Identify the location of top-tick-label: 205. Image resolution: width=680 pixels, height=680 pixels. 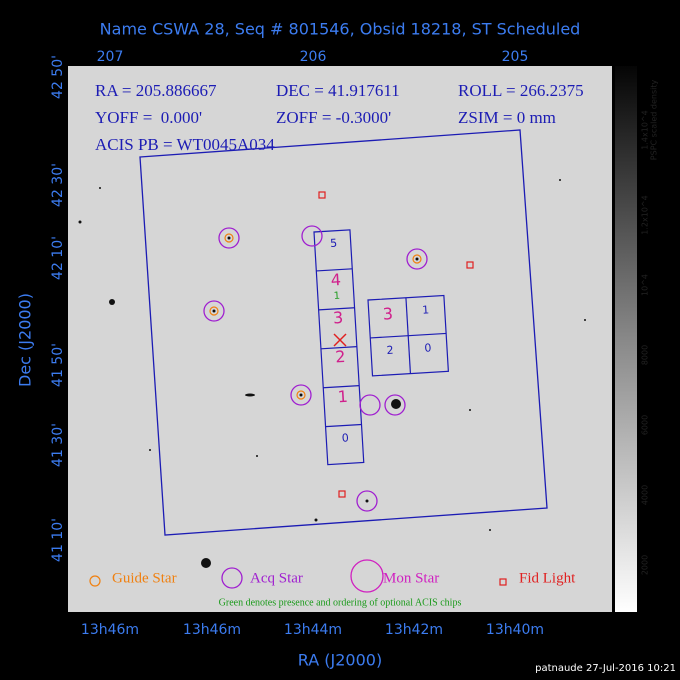
(515, 57).